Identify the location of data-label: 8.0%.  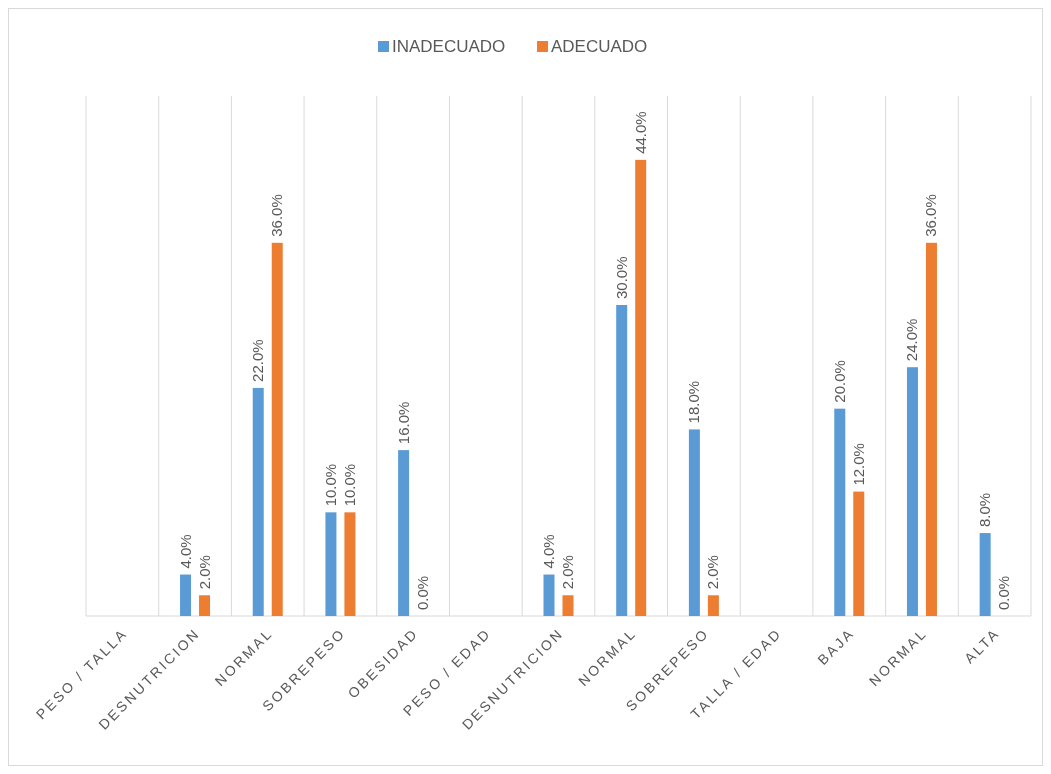
(985, 510).